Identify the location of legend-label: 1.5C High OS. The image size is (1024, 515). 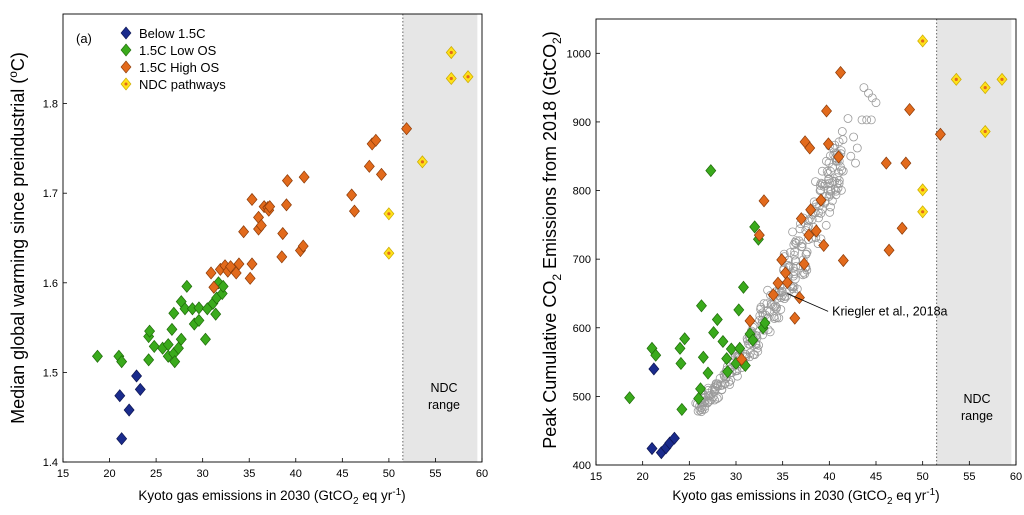
(179, 67).